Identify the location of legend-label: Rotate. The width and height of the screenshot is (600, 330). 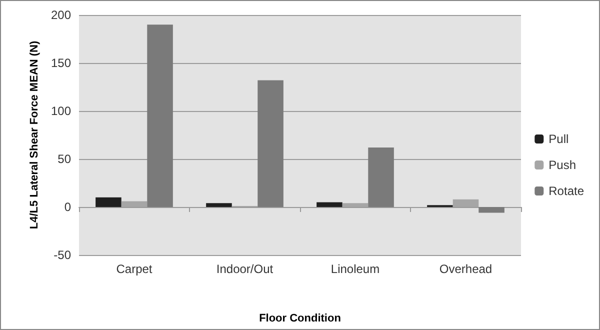
(566, 191).